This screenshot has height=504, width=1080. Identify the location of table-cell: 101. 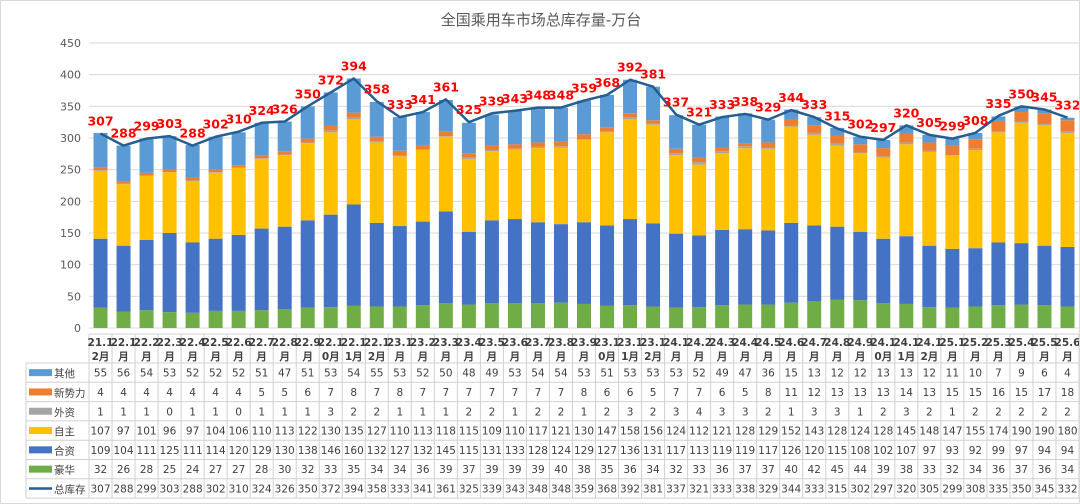
(147, 432).